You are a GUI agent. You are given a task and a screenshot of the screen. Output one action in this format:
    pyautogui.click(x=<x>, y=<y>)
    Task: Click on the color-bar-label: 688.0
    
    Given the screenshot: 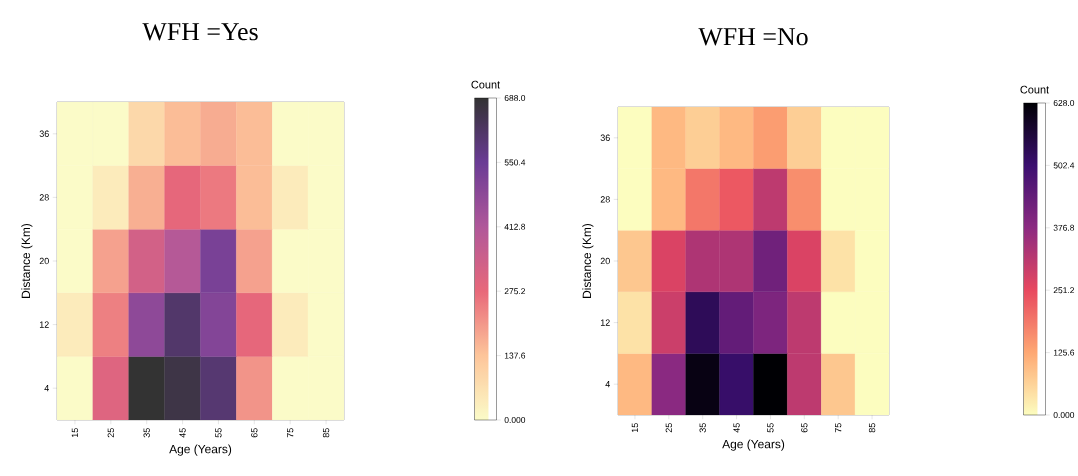 What is the action you would take?
    pyautogui.click(x=515, y=98)
    